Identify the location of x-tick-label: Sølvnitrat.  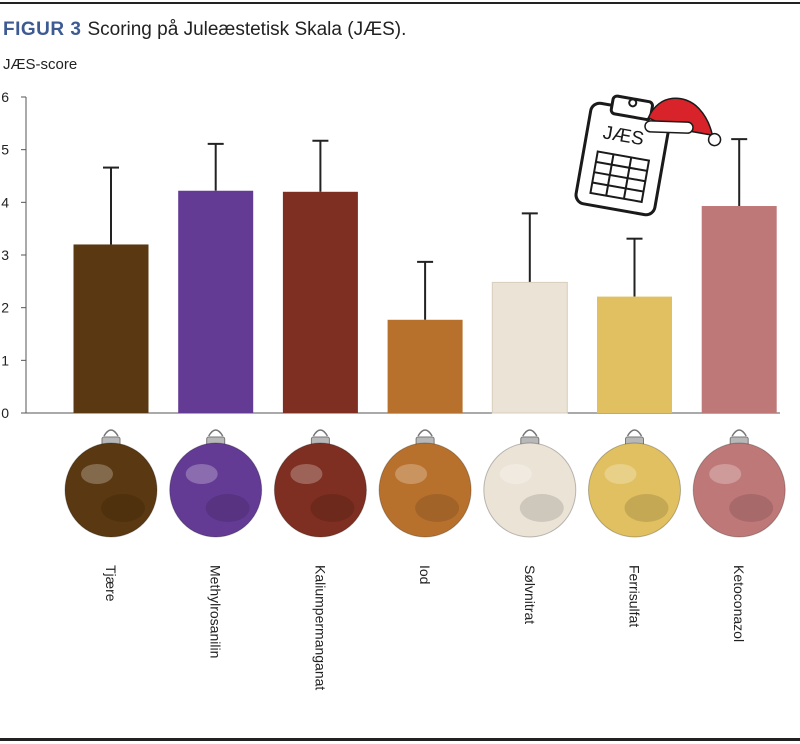
(530, 594).